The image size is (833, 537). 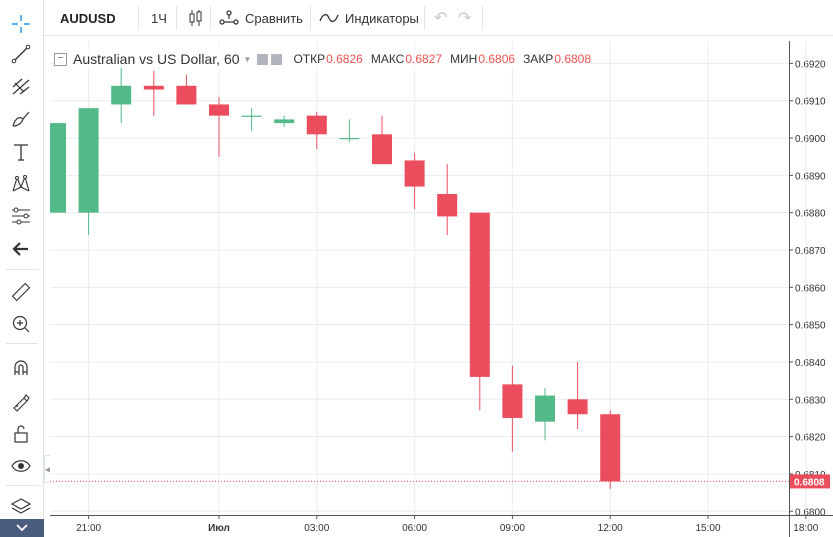 I want to click on eye-icon, so click(x=21, y=466).